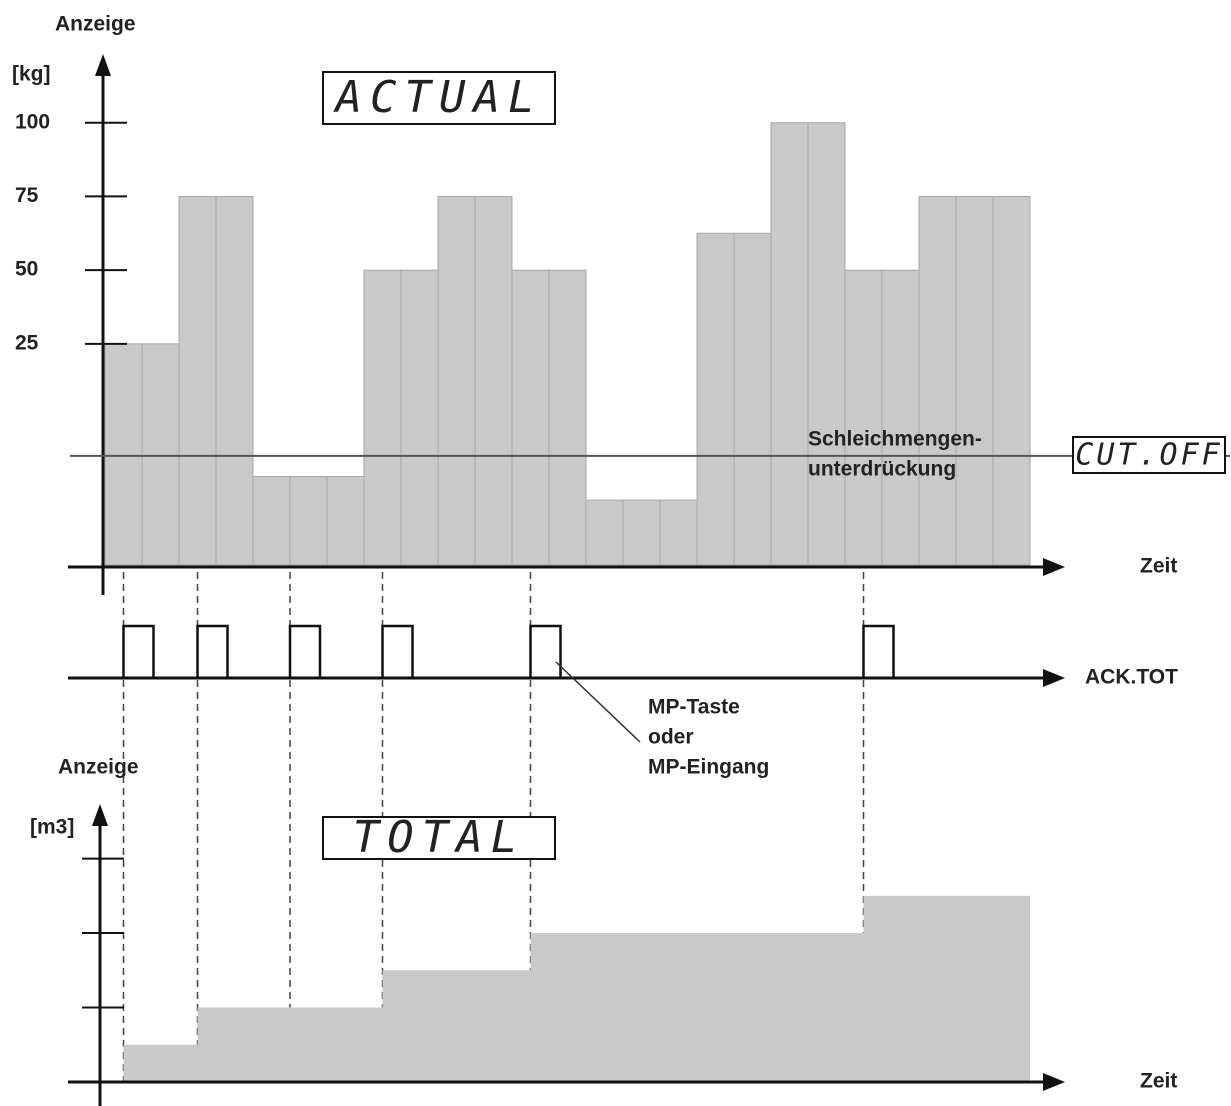  What do you see at coordinates (895, 439) in the screenshot?
I see `cutoff-label: Schleichmengen-` at bounding box center [895, 439].